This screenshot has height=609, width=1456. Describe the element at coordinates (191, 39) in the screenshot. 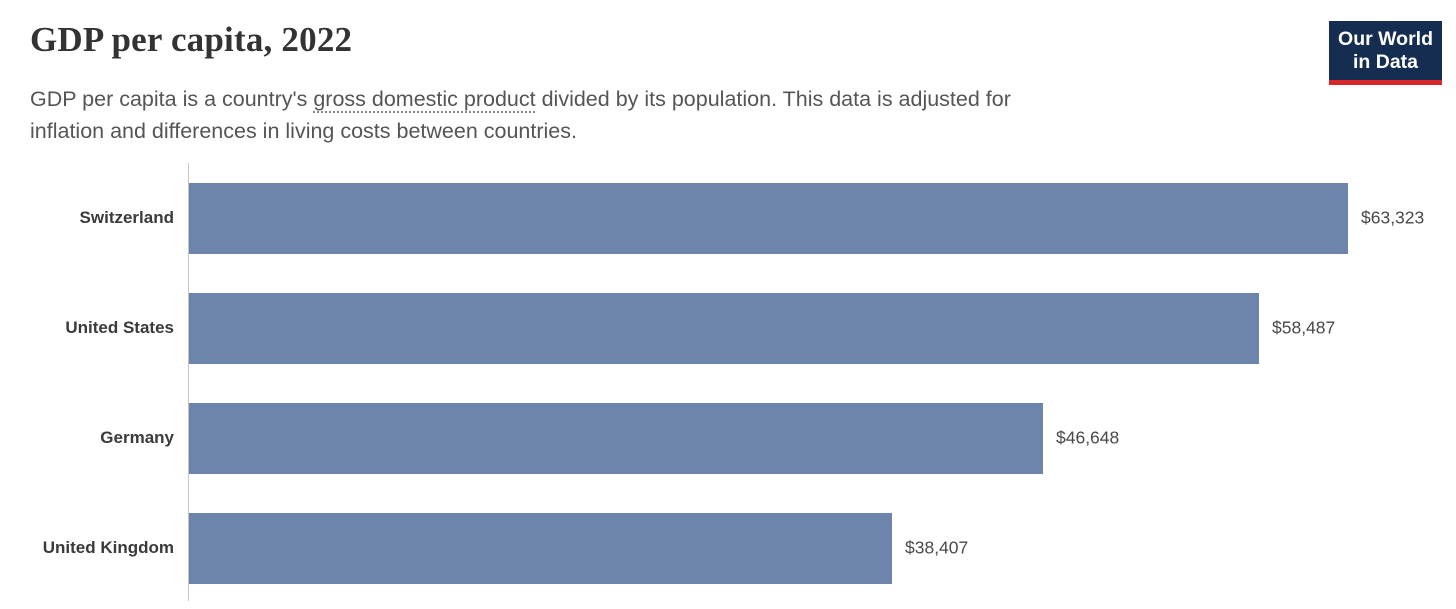

I see `page-title: GDP per capita, 2022` at that location.